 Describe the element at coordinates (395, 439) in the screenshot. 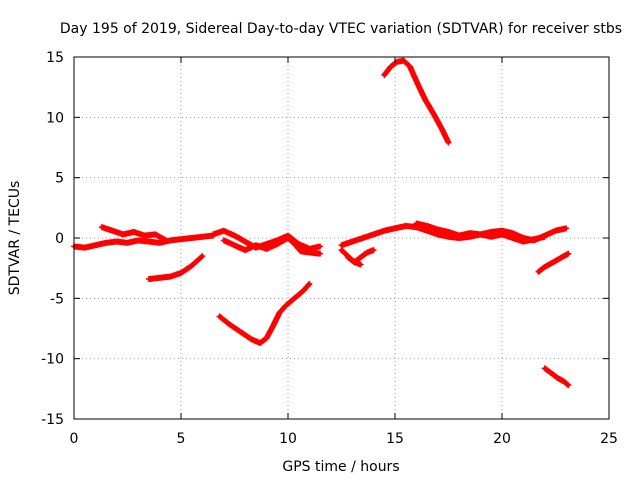

I see `x-tick-label: 15` at that location.